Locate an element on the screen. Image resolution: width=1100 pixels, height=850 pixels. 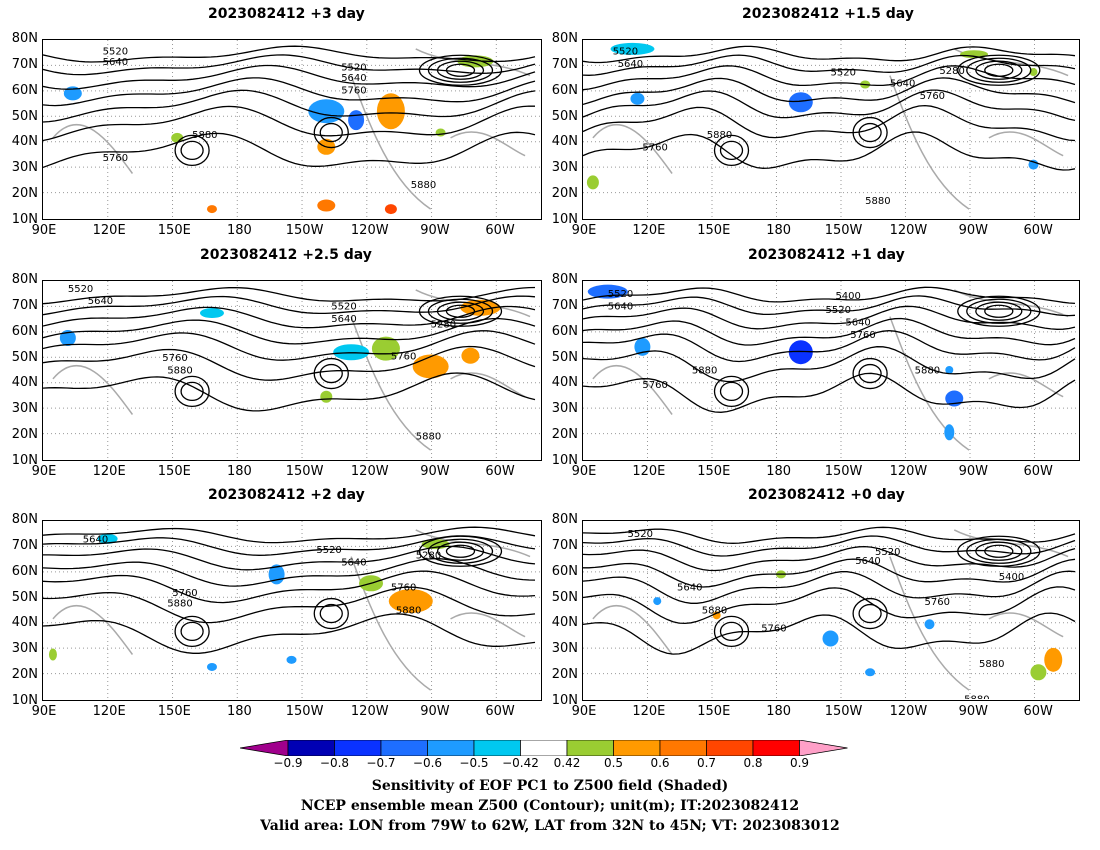
map-plot: 5520 5640 5520 5640 5280 5760 5880 5760 5880 is located at coordinates (292, 370).